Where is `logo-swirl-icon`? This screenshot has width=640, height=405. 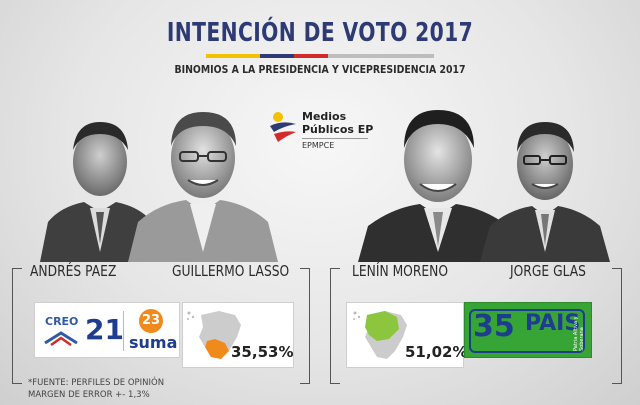
logo-swirl-icon is located at coordinates (283, 127).